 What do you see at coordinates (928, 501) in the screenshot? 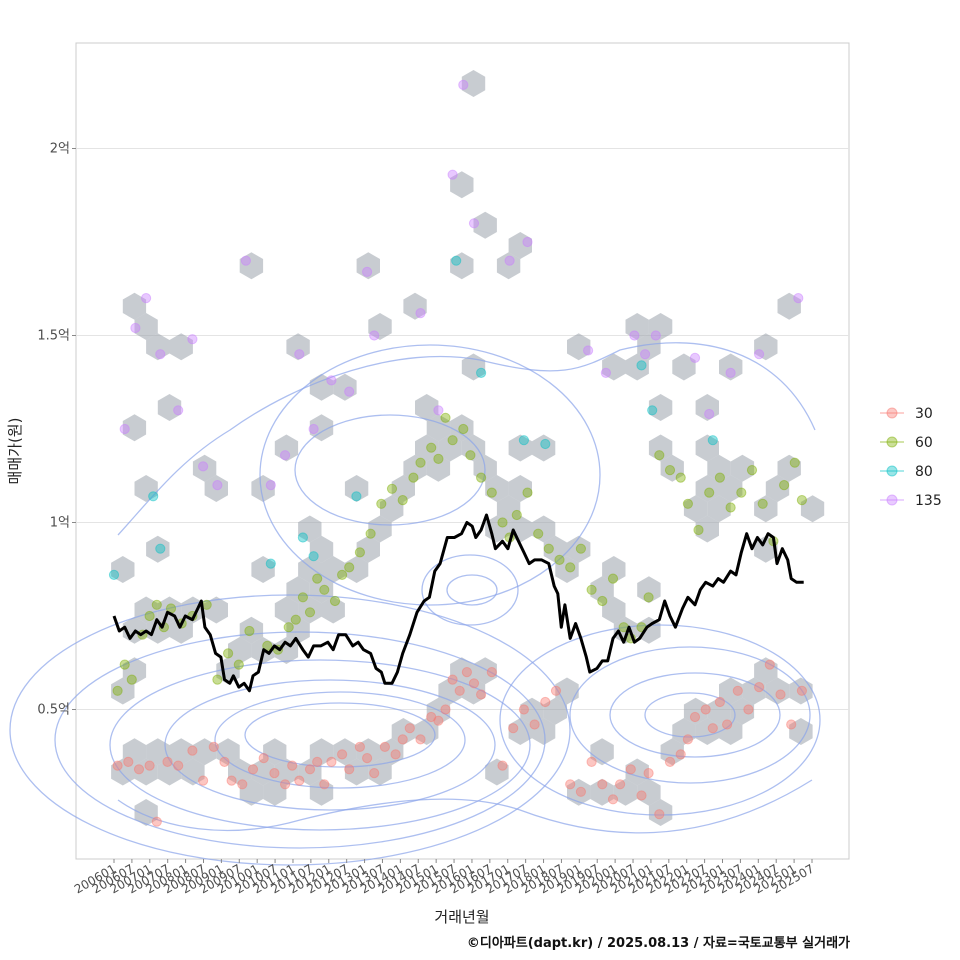
I see `legend-label: 135` at bounding box center [928, 501].